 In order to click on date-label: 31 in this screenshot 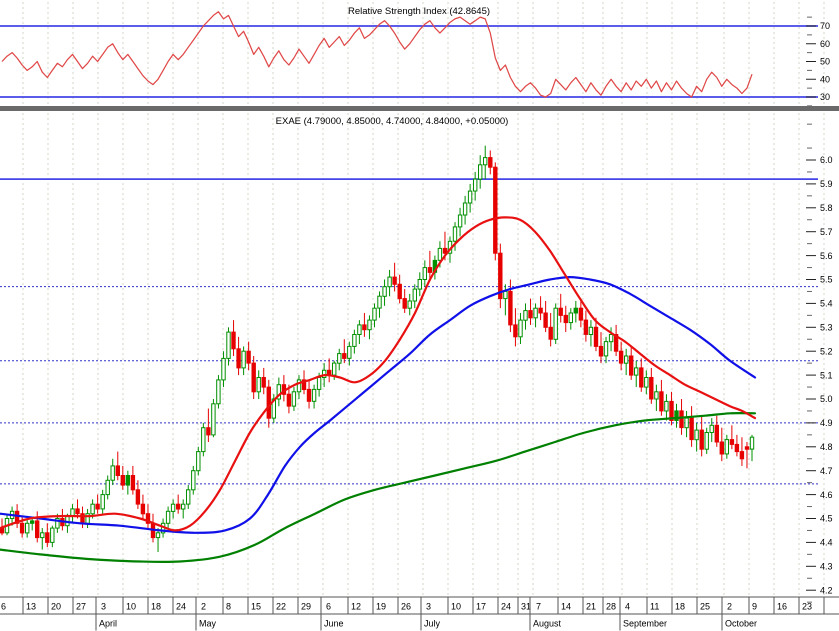, I will do `click(526, 607)`.